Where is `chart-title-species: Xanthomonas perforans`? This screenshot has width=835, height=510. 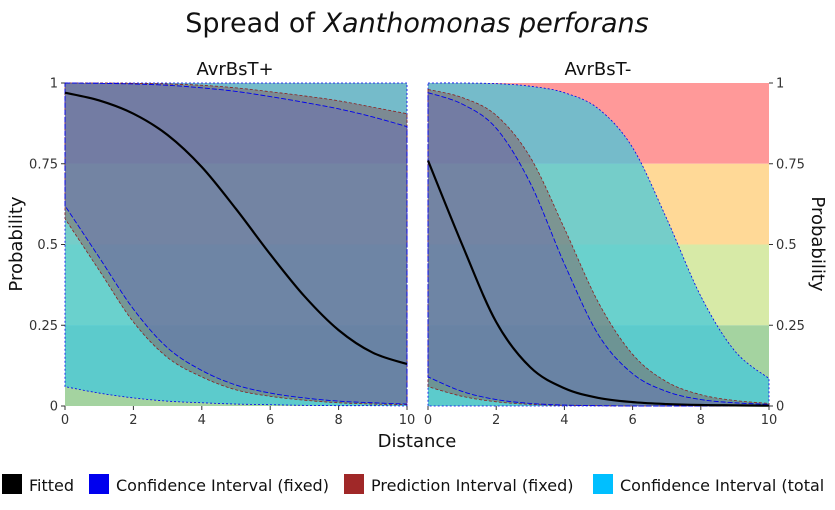
chart-title-species: Xanthomonas perforans is located at coordinates (485, 23).